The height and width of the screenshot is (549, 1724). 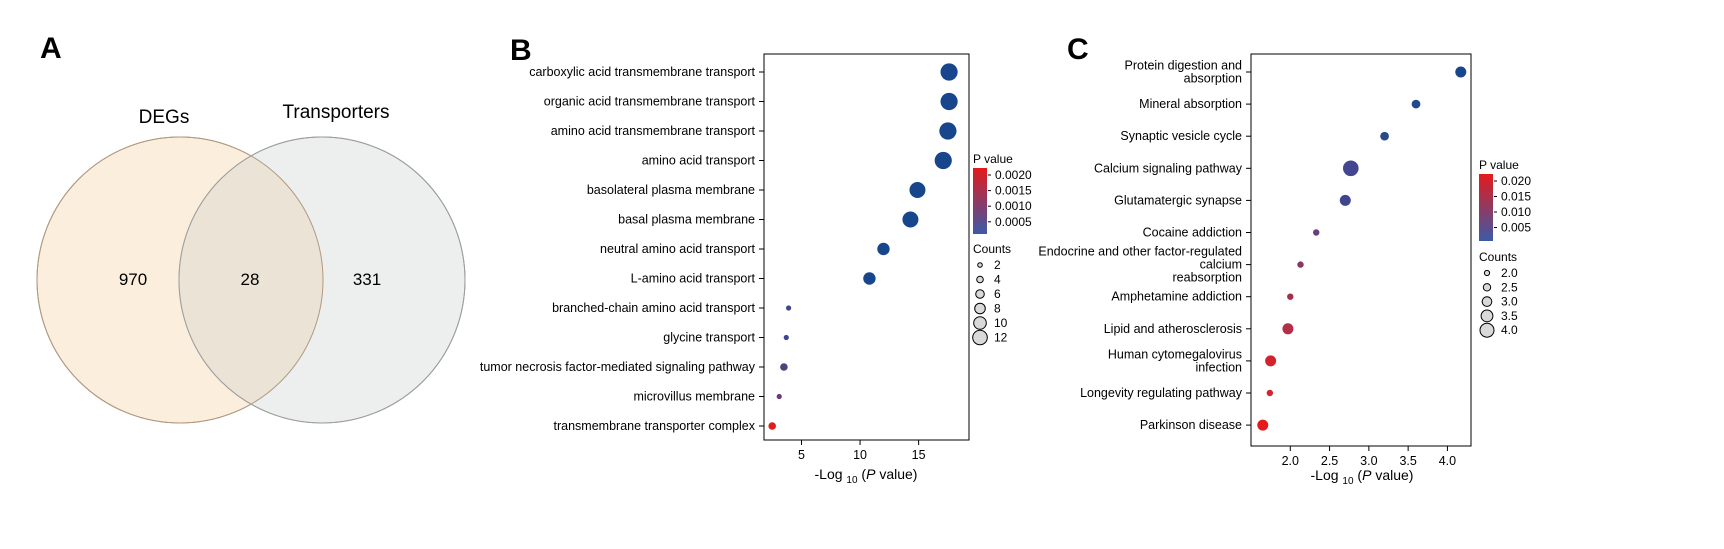 What do you see at coordinates (1290, 461) in the screenshot?
I see `x-tick-label: 2.0` at bounding box center [1290, 461].